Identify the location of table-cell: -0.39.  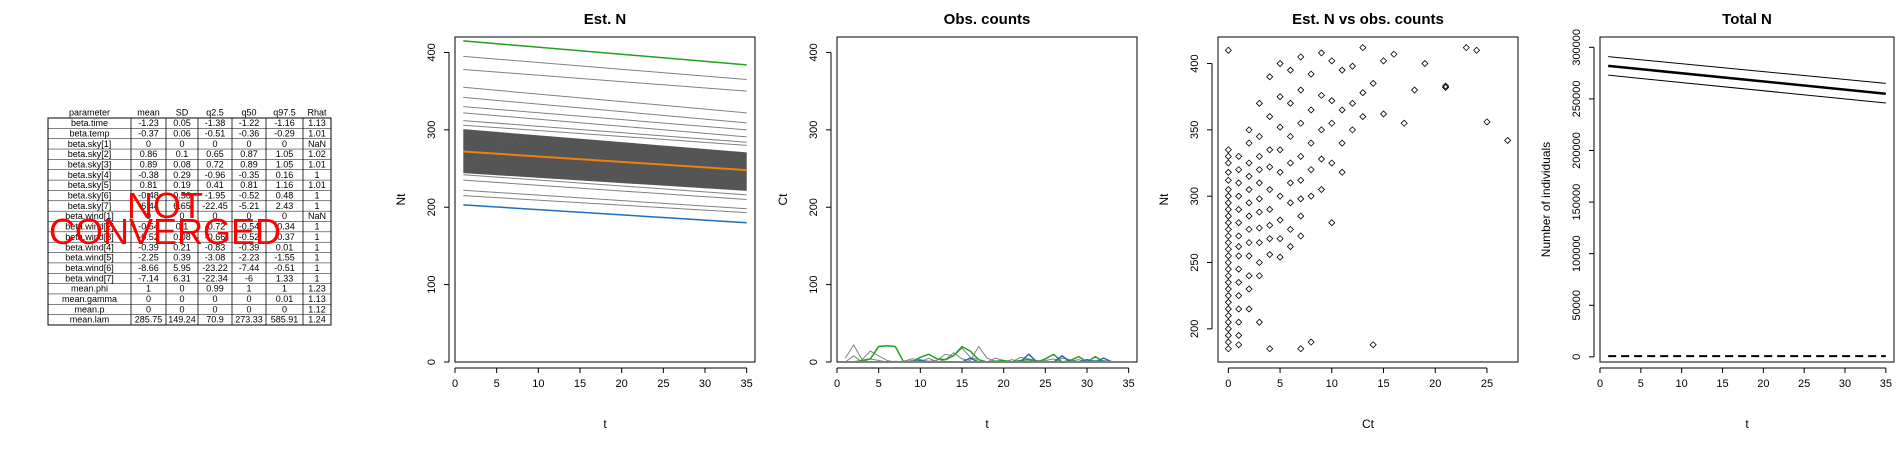
(148, 247).